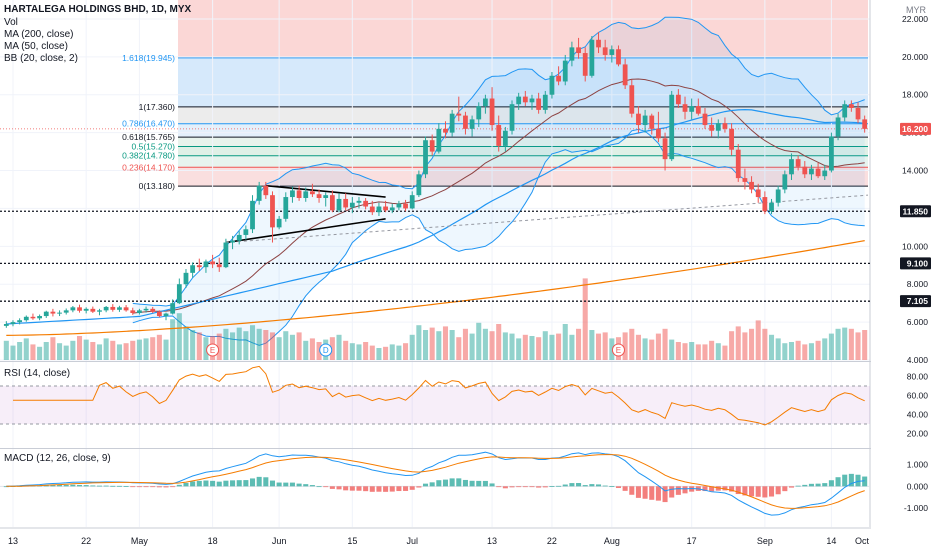  What do you see at coordinates (352, 541) in the screenshot?
I see `time-tick-label: 15` at bounding box center [352, 541].